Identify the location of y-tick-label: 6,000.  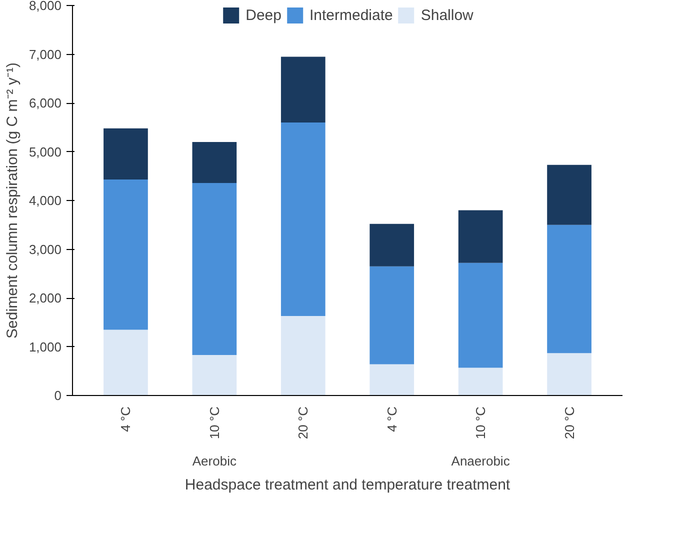
(45, 103).